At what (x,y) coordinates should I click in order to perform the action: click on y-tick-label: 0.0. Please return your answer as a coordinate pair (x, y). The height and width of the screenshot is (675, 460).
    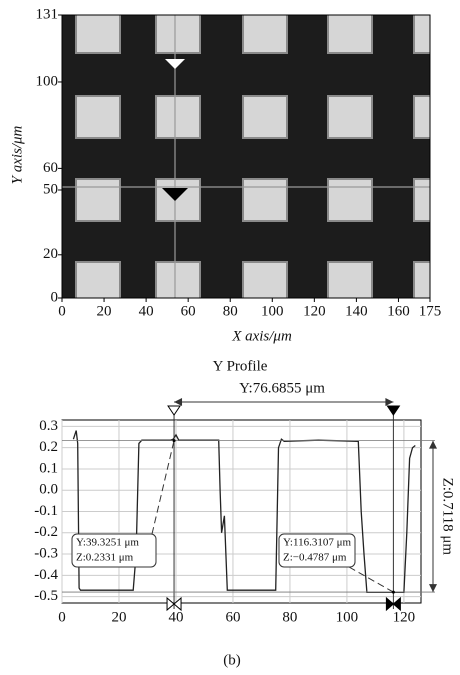
    Looking at the image, I should click on (48, 490).